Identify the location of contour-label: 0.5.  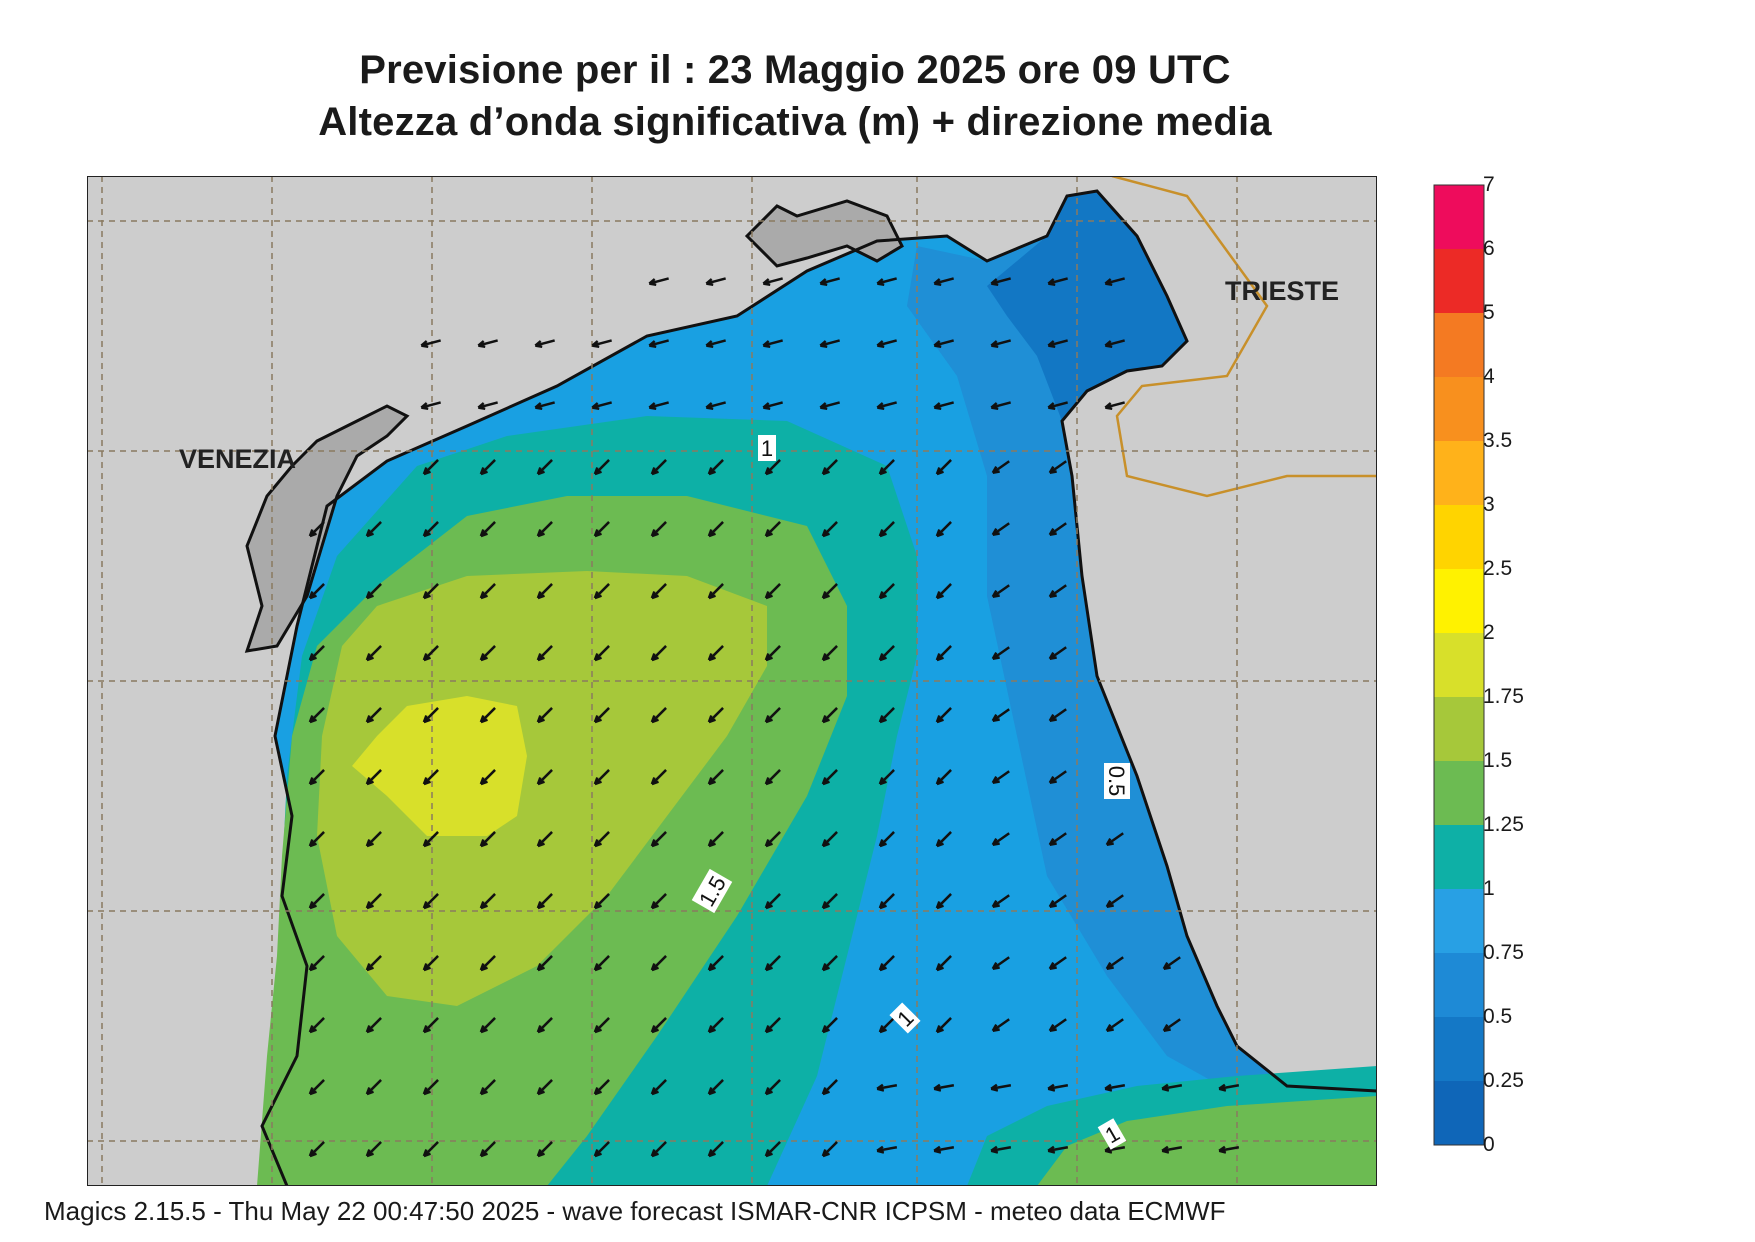
(1117, 781).